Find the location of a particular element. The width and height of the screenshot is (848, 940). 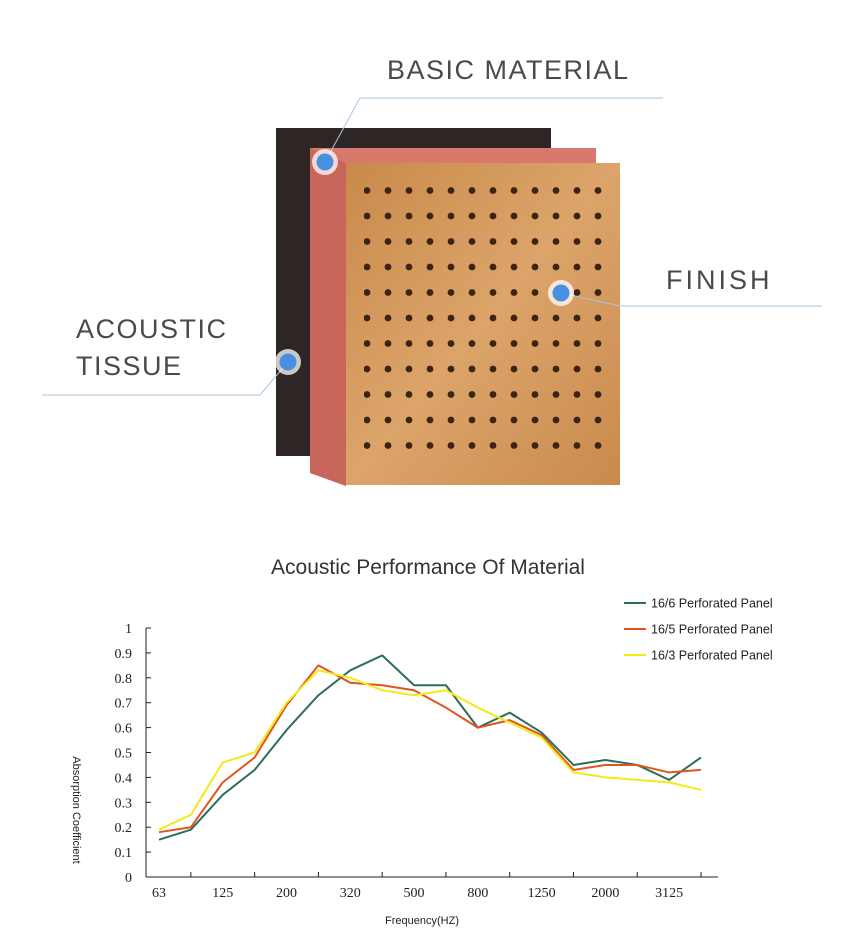

perforation-holes is located at coordinates (486, 318).